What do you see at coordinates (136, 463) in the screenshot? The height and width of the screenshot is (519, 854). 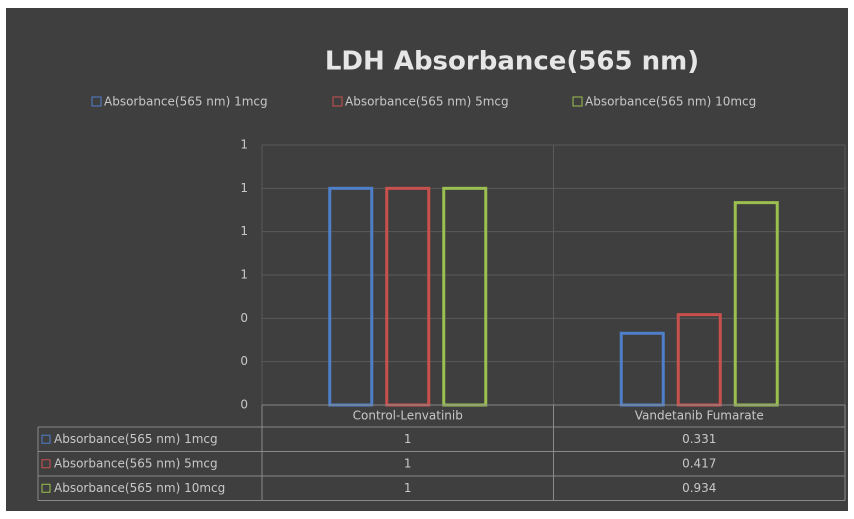 I see `table-row-label: Absorbance(565 nm) 5mcg` at bounding box center [136, 463].